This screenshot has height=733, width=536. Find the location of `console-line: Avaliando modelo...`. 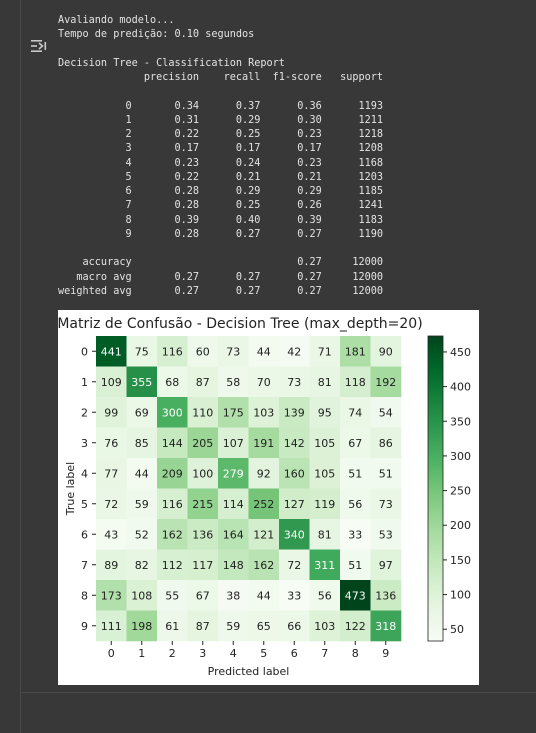

console-line: Avaliando modelo... is located at coordinates (116, 20).